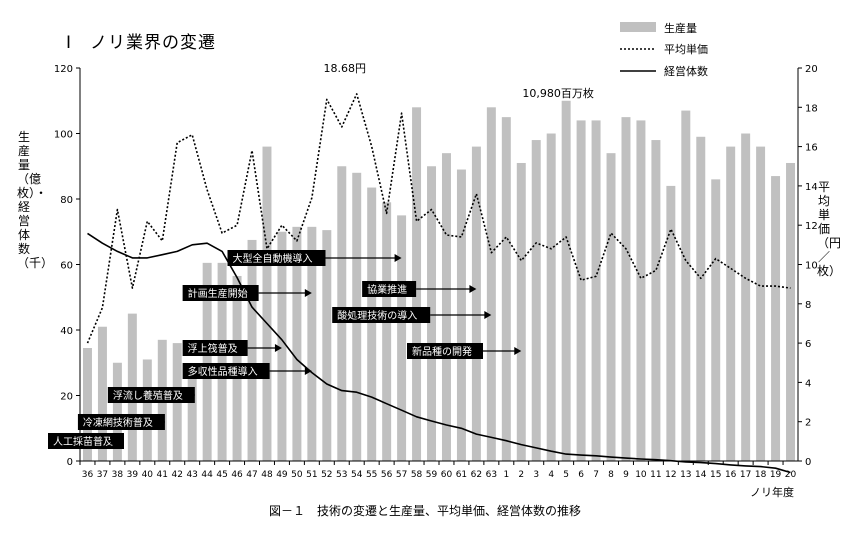 This screenshot has width=850, height=537. Describe the element at coordinates (685, 475) in the screenshot. I see `x-tick-label: 13` at that location.